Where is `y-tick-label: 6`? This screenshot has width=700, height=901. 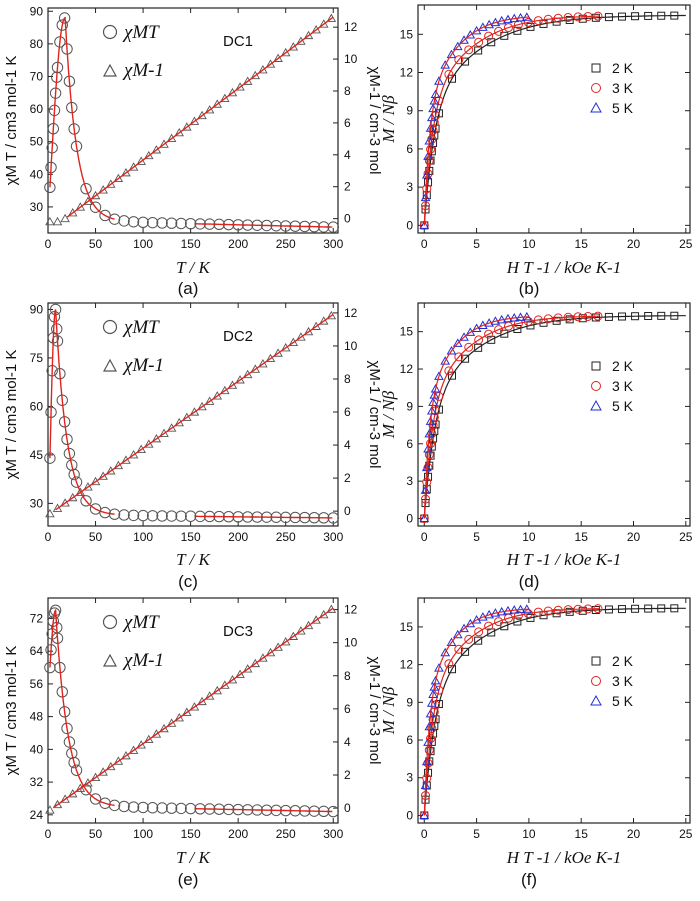
y-tick-label: 6 is located at coordinates (409, 740).